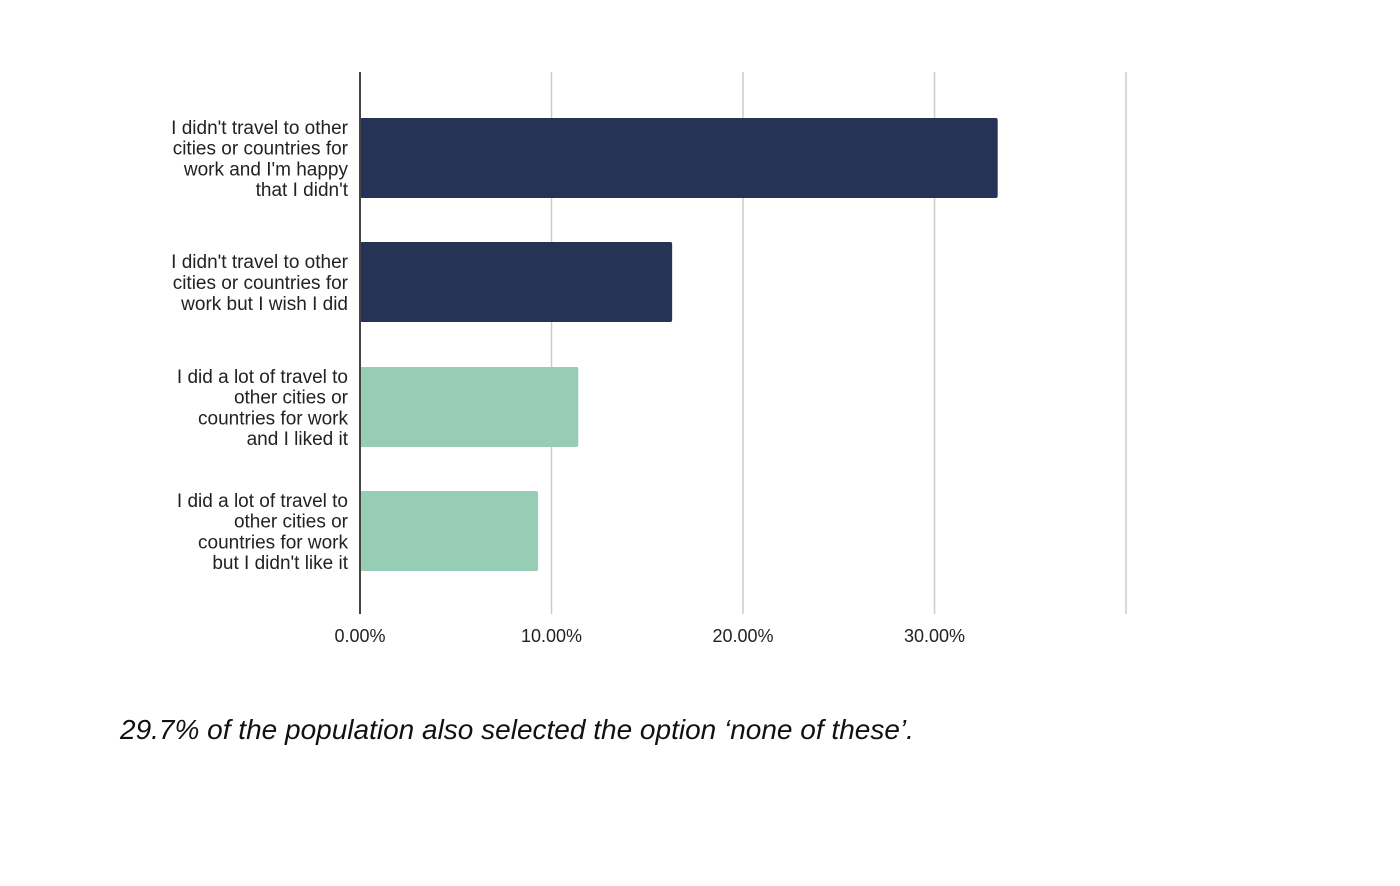 The image size is (1400, 886). Describe the element at coordinates (280, 563) in the screenshot. I see `category-label-line: but I didn't like it` at that location.